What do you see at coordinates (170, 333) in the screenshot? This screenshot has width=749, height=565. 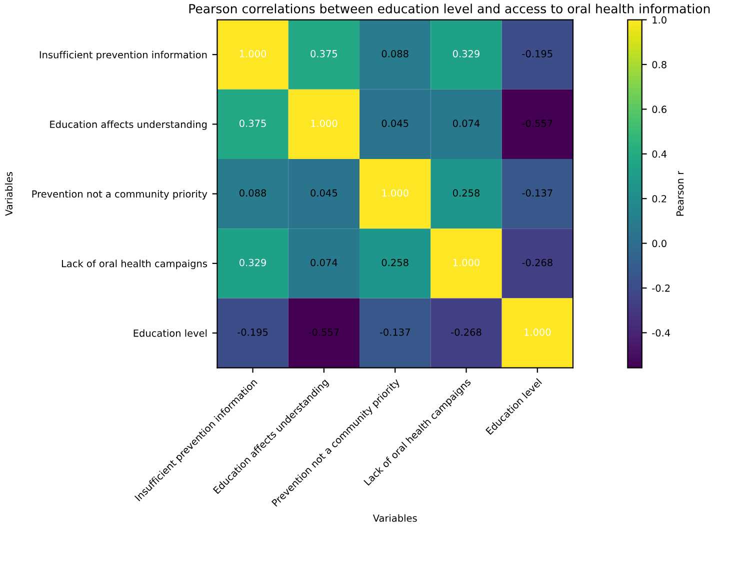 I see `y-tick-label: Education level` at bounding box center [170, 333].